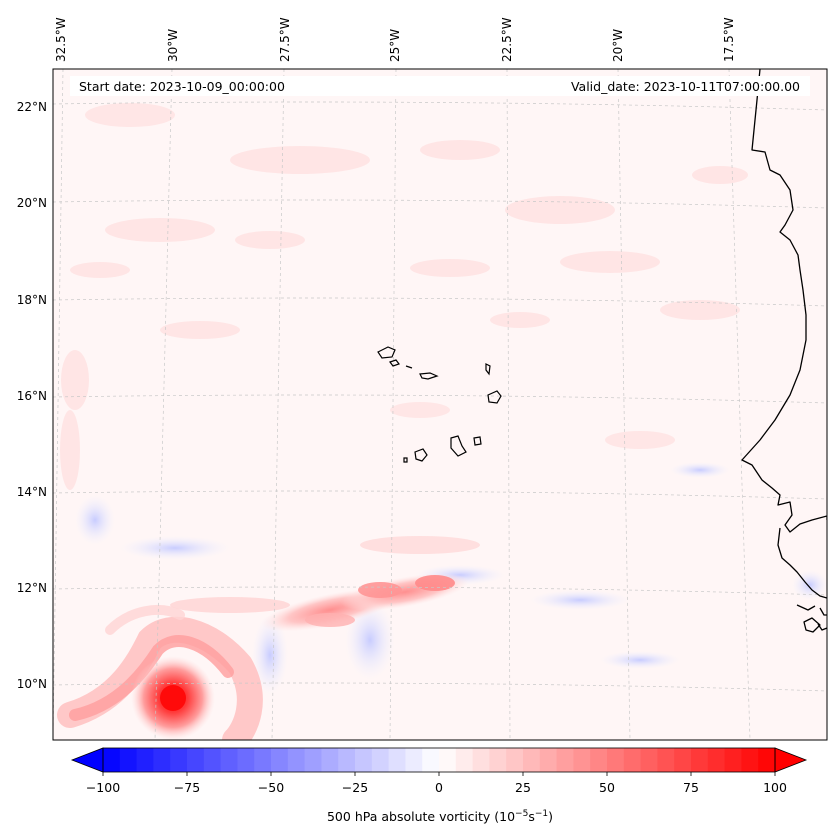 This screenshot has width=837, height=839. I want to click on latitude-labels: 22°N 20°N 18°N 16°N 14°N 12°N 10°N, so click(32, 395).